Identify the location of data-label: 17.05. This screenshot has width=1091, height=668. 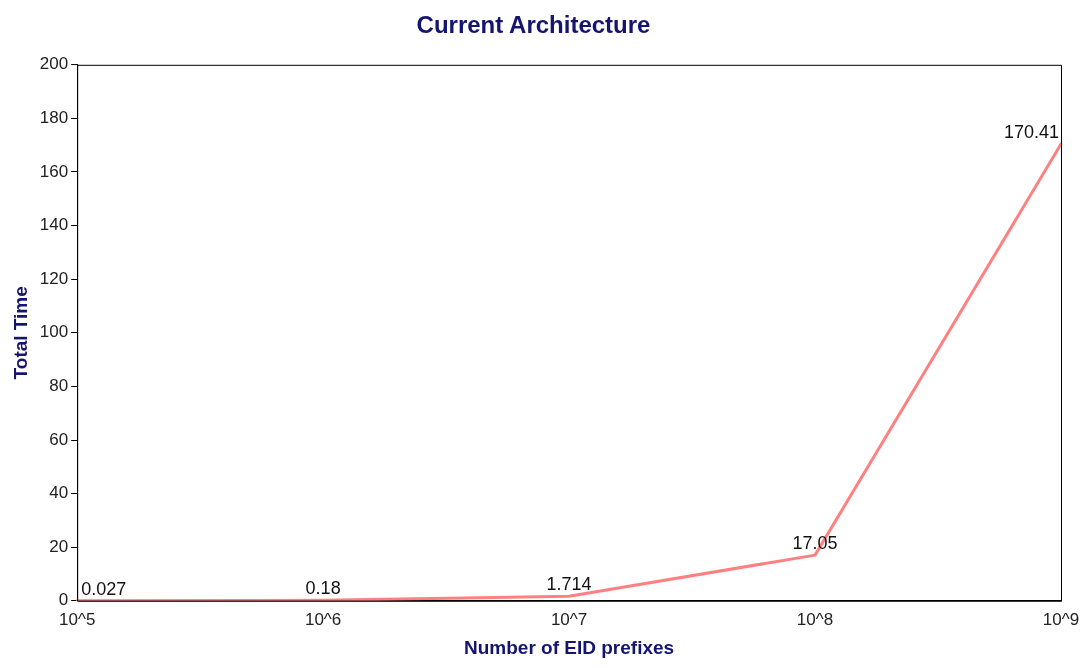
(815, 543).